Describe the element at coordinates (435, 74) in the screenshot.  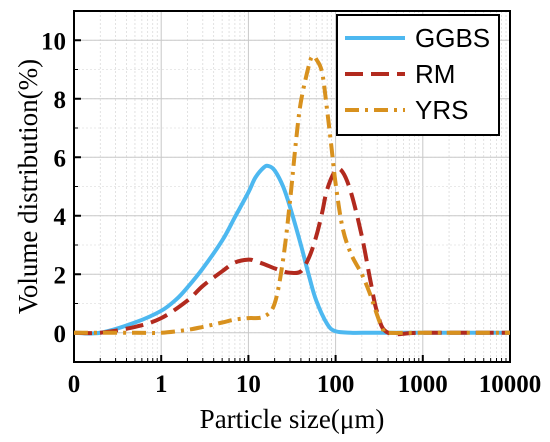
I see `legend-label-rm: RM` at that location.